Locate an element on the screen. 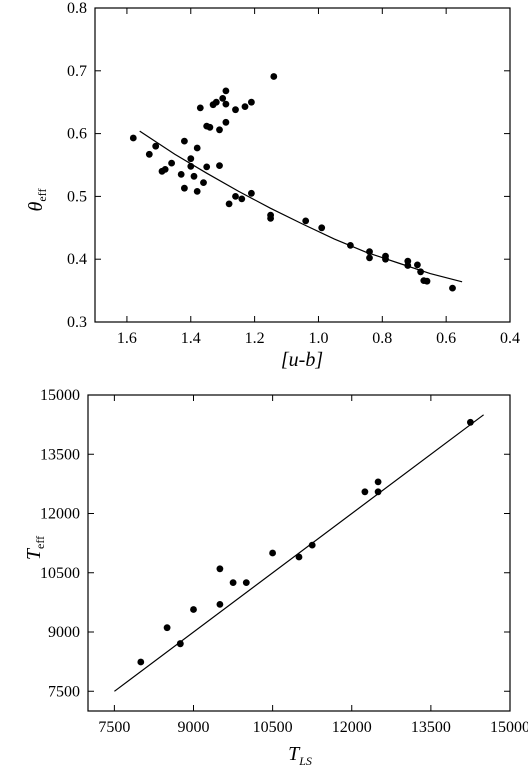 The image size is (528, 772). x-tick-label: 0.8 is located at coordinates (382, 338).